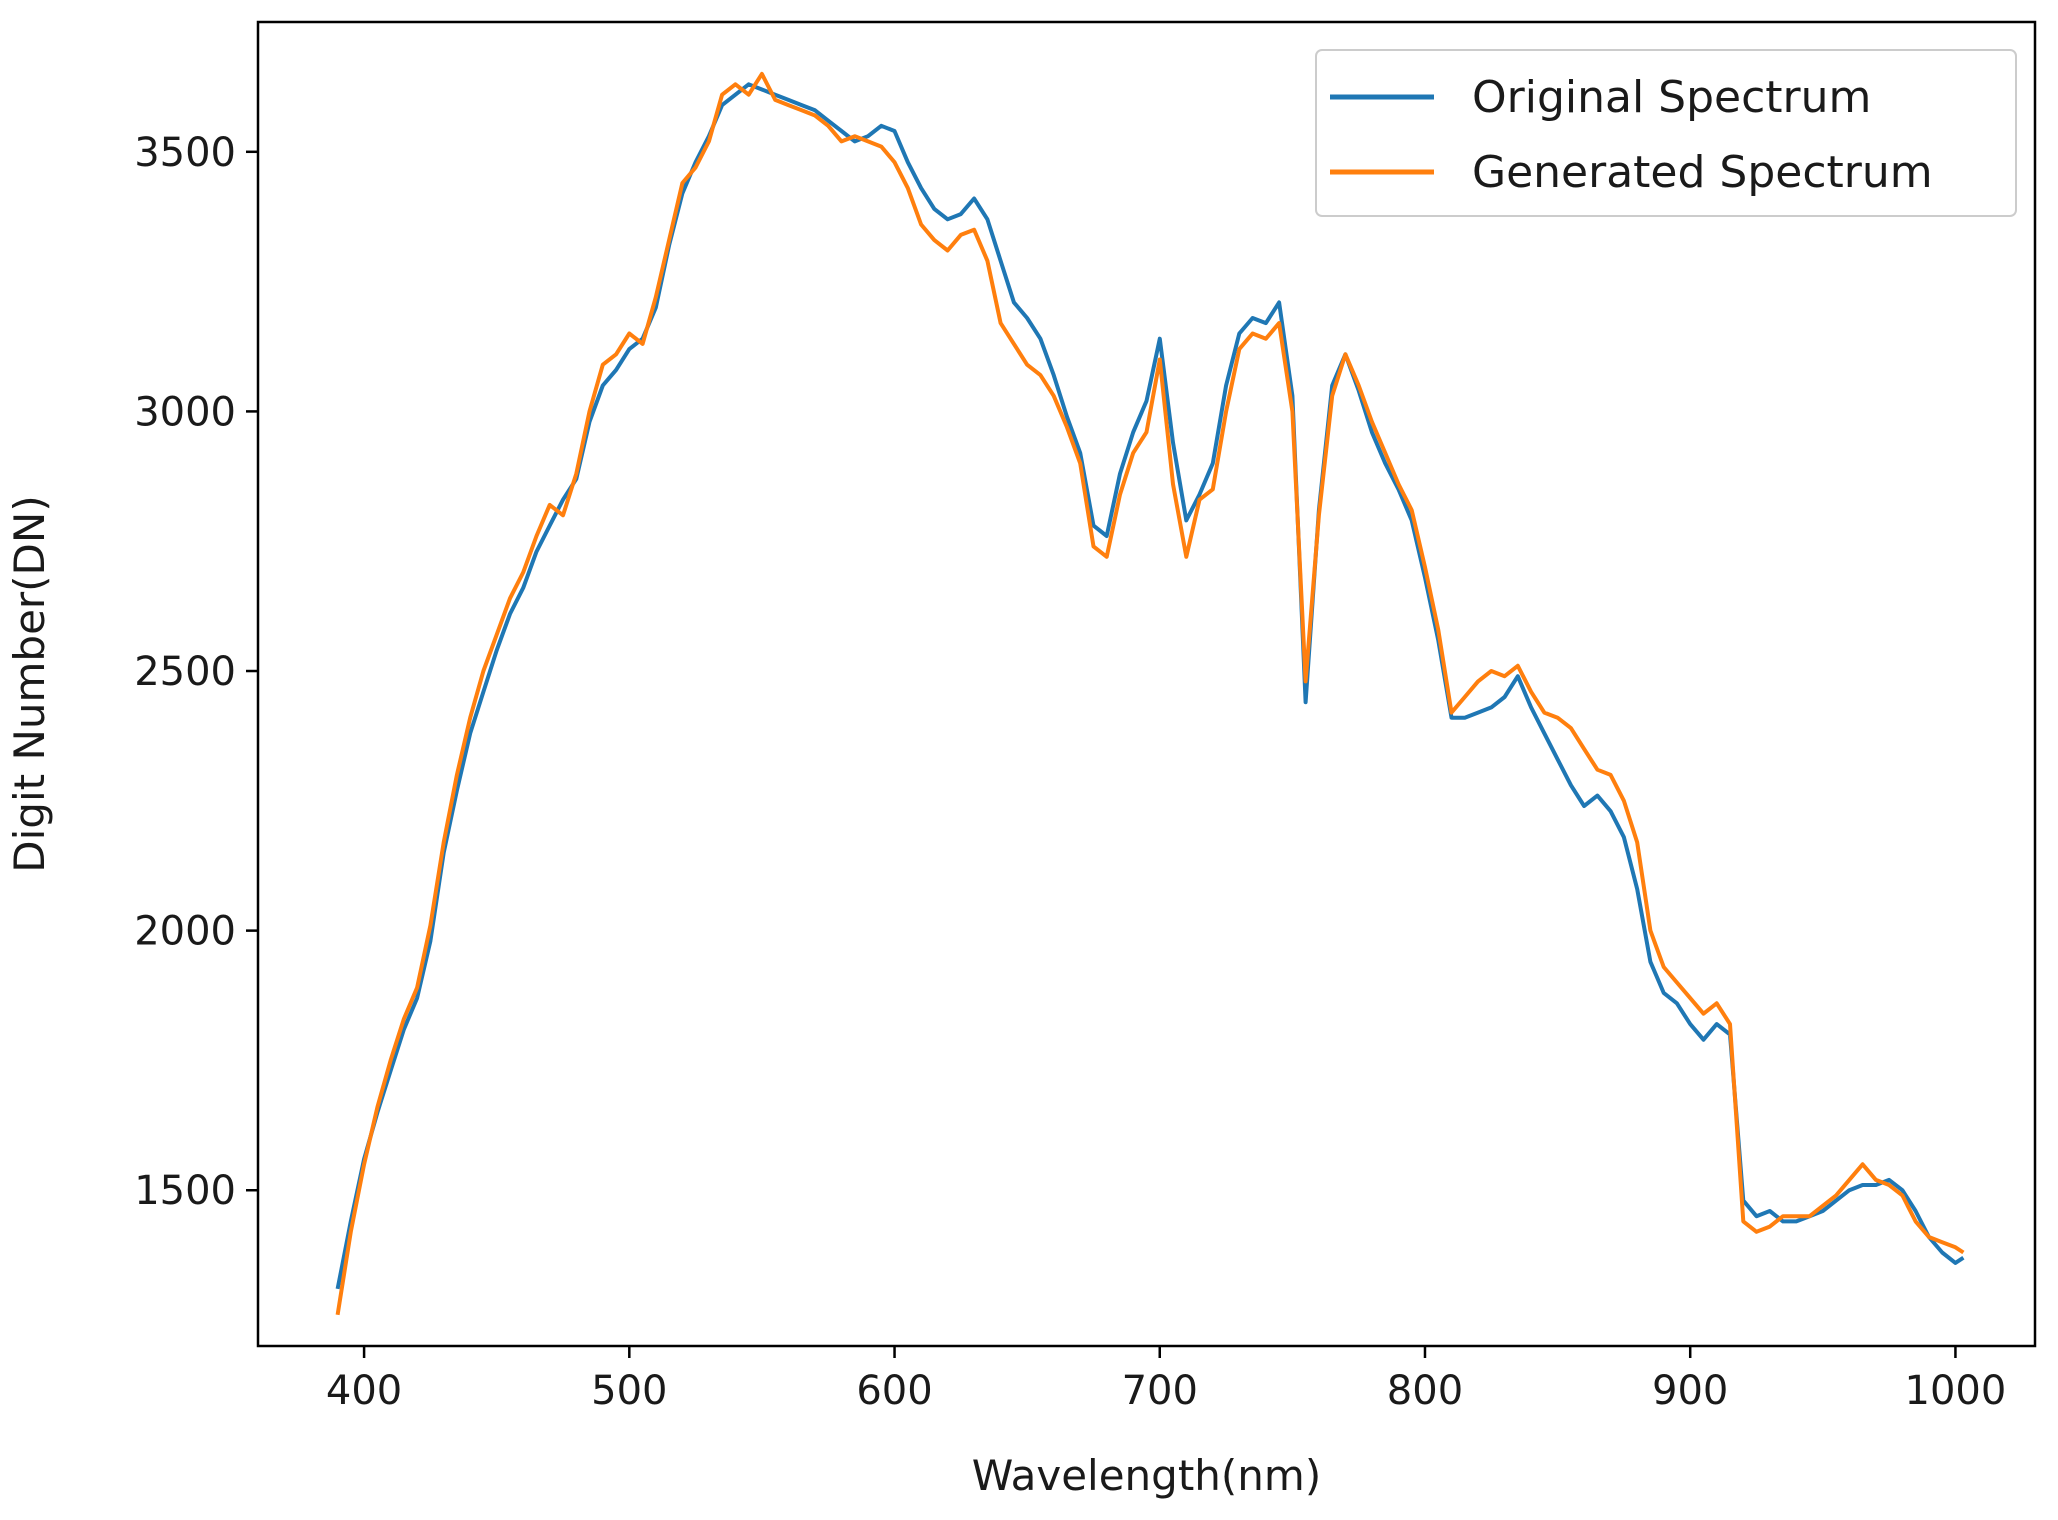 The height and width of the screenshot is (1520, 2058). What do you see at coordinates (185, 932) in the screenshot?
I see `y-tick-label: 2000` at bounding box center [185, 932].